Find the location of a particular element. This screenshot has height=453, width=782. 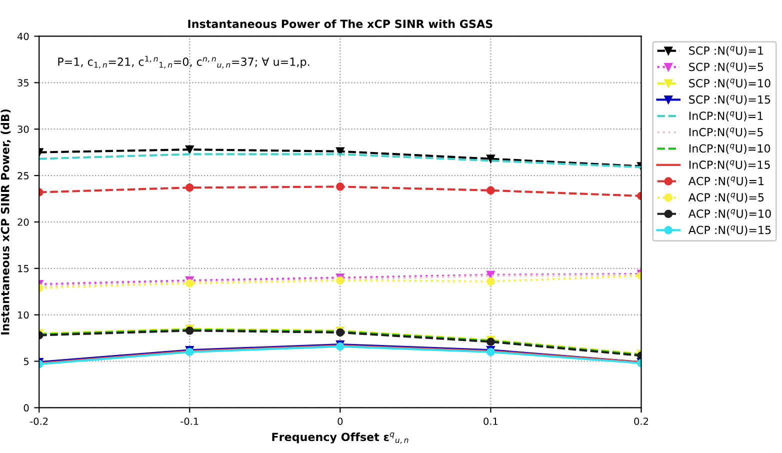

legend-label: ACP :N($^{q}$U)=10 is located at coordinates (729, 214).